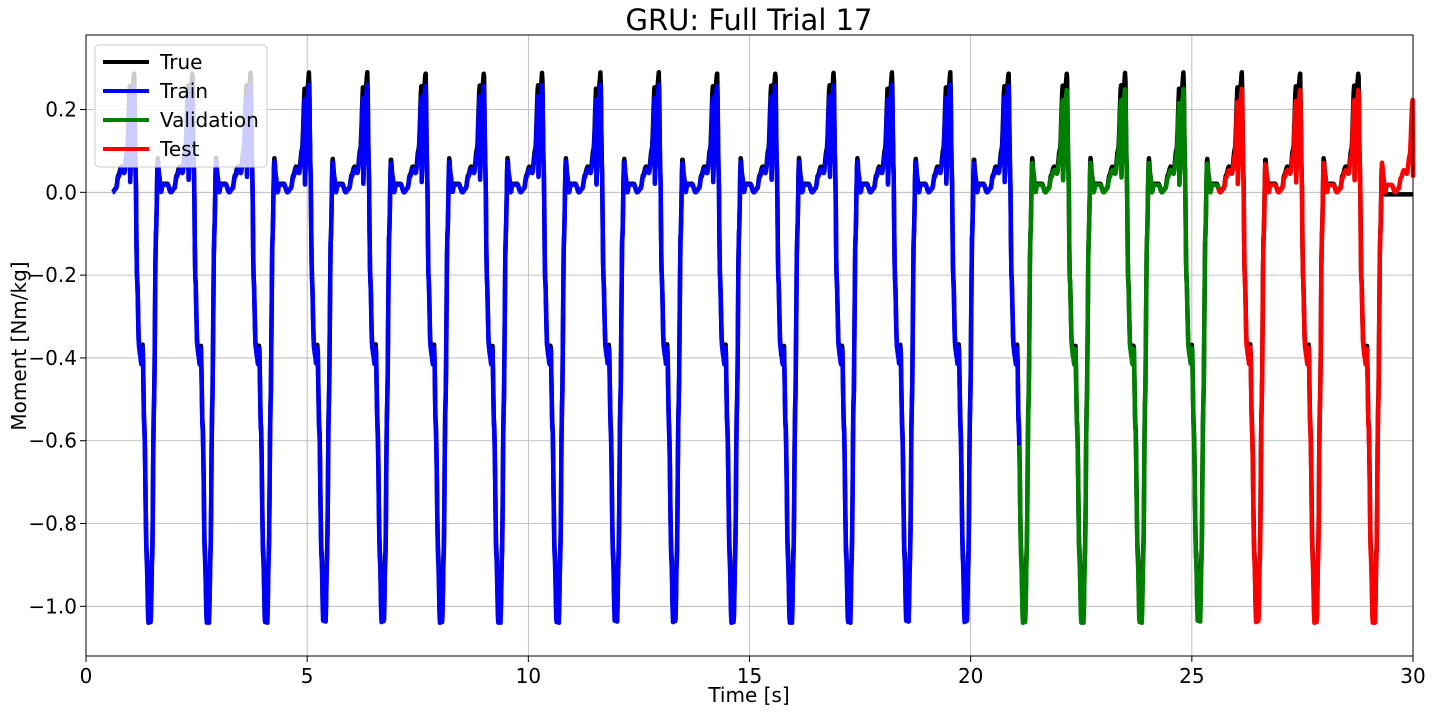  I want to click on y-axis-label: Moment [Nm/kg], so click(19, 345).